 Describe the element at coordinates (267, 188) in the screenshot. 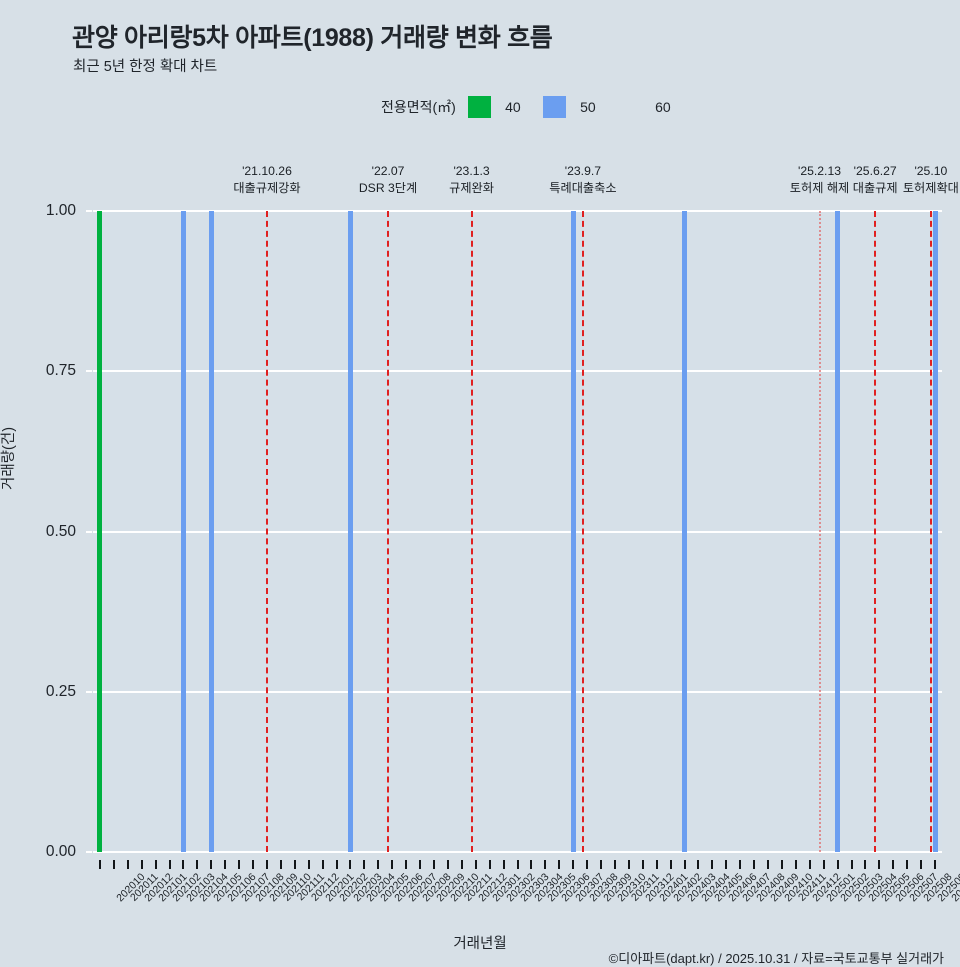

I see `event-name: 대출규제강화` at that location.